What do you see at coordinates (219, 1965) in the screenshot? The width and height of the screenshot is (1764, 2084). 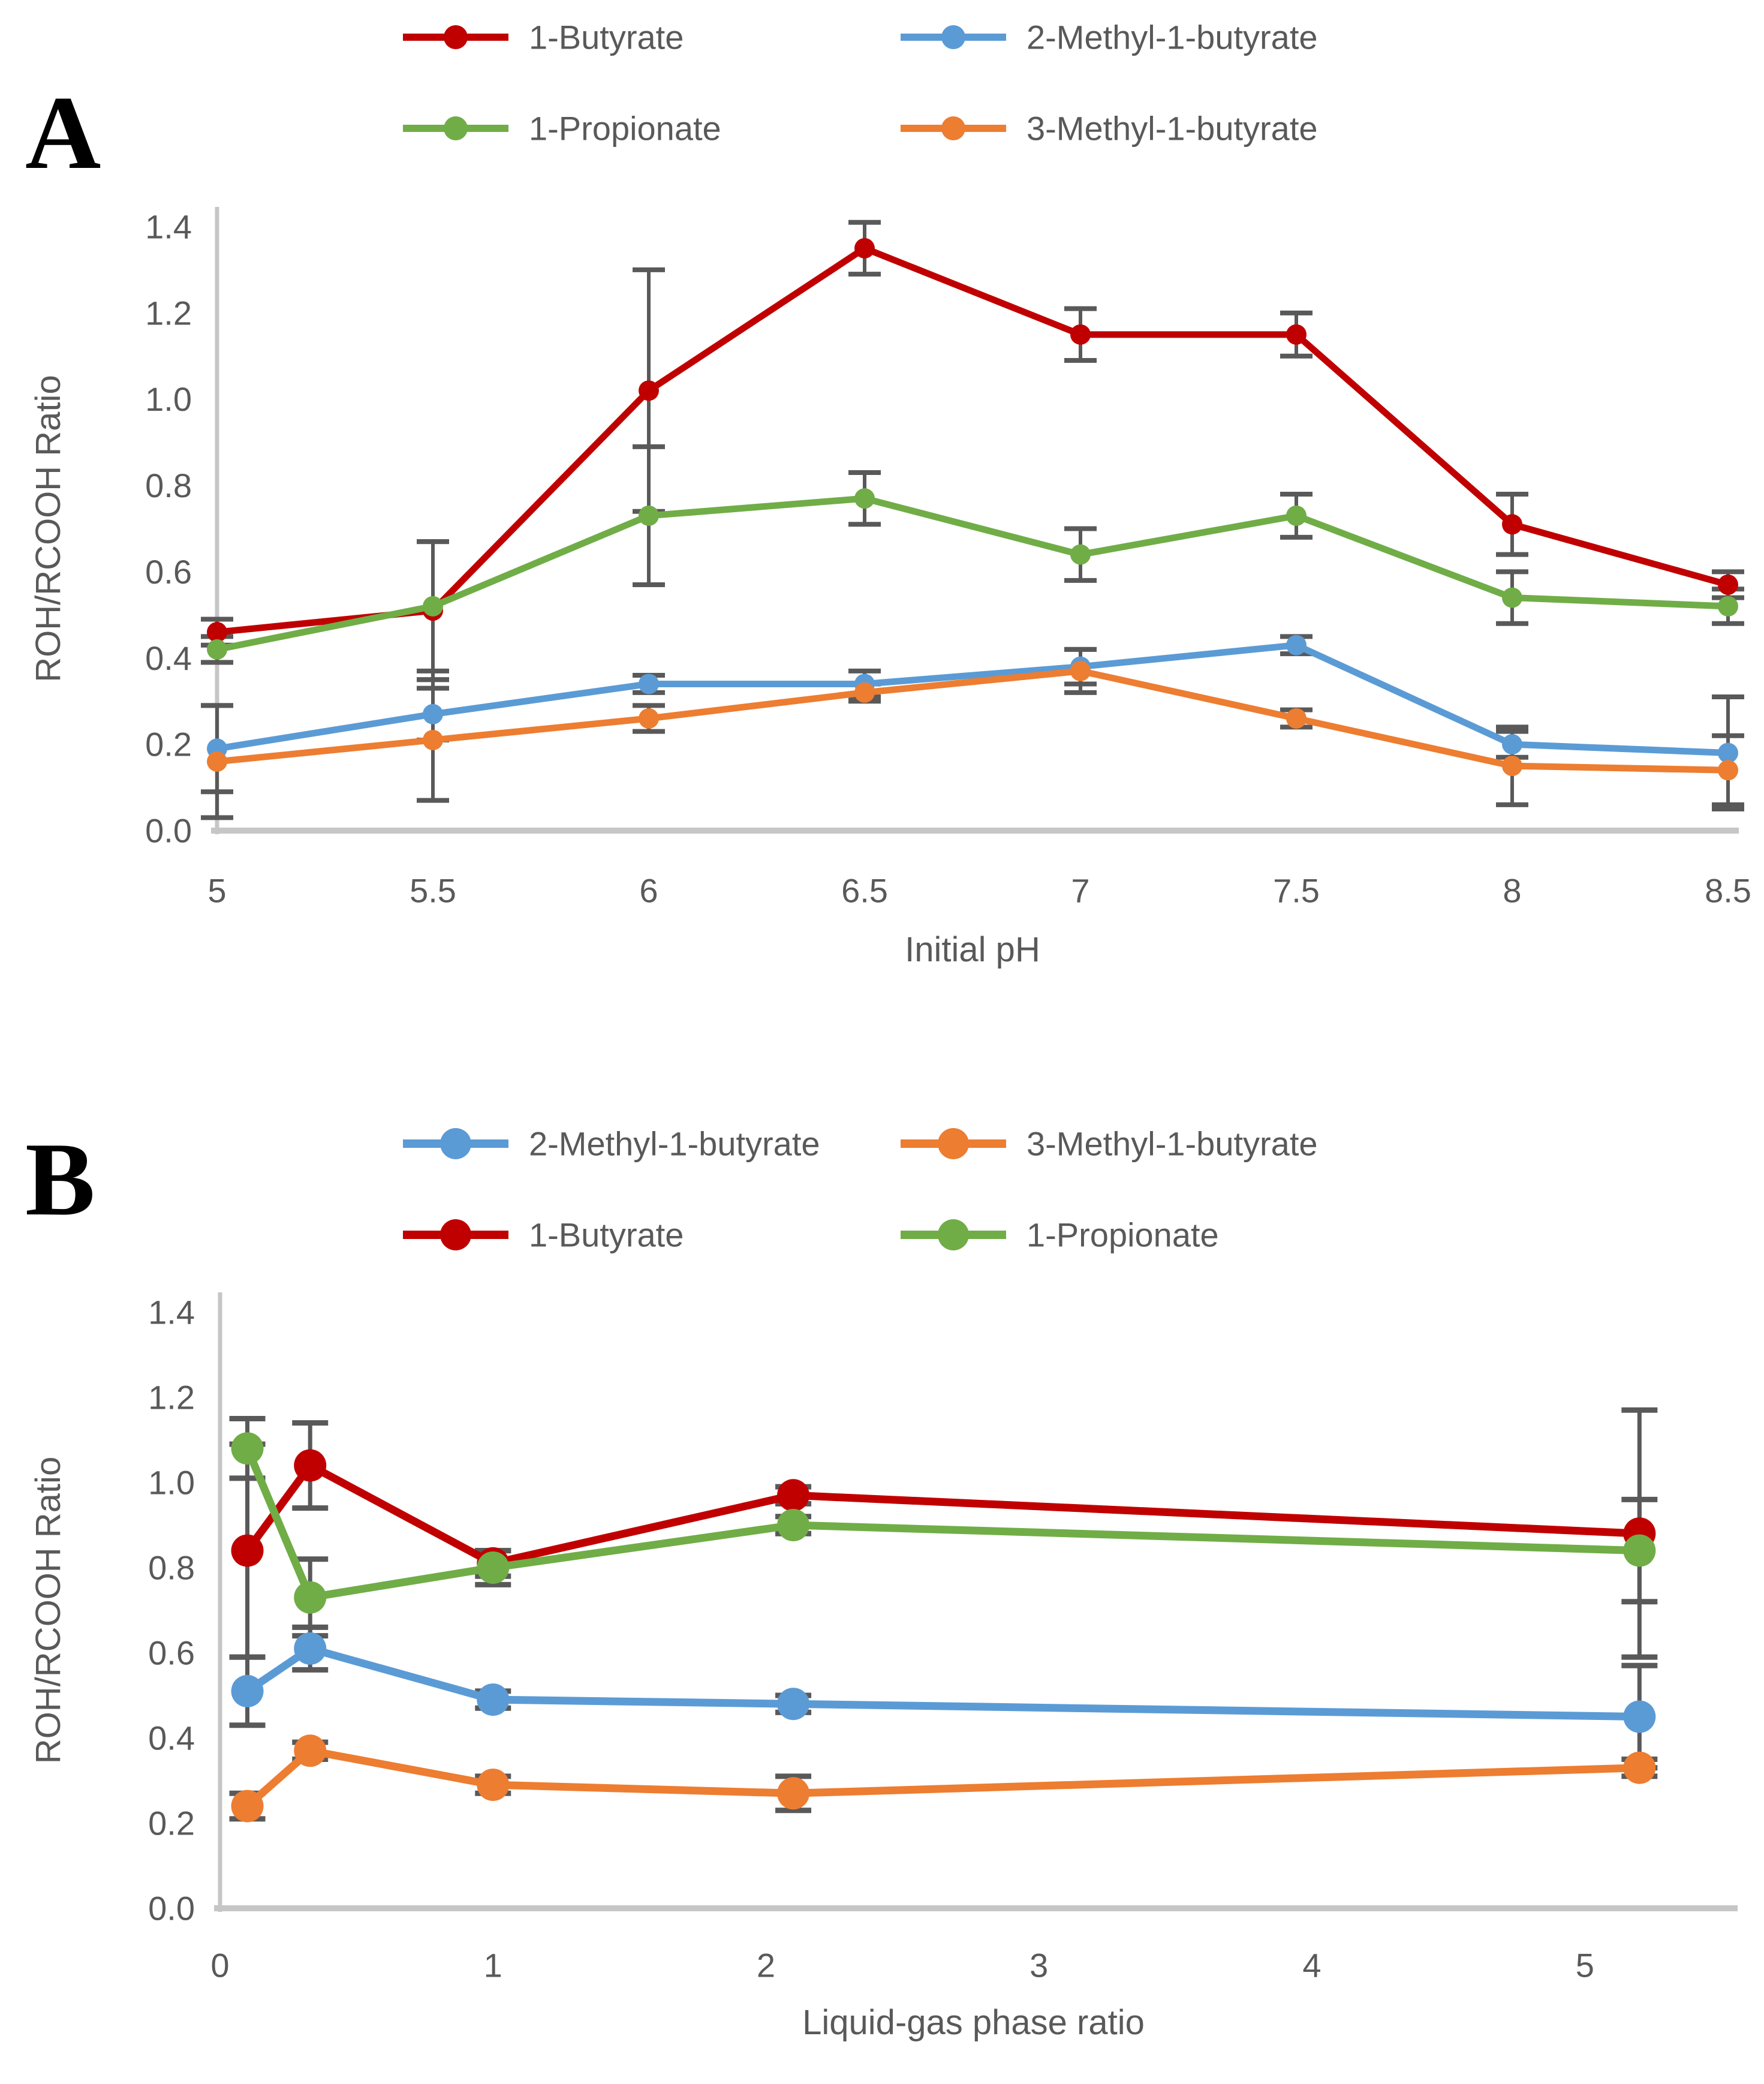 I see `x-tick-label: 0` at bounding box center [219, 1965].